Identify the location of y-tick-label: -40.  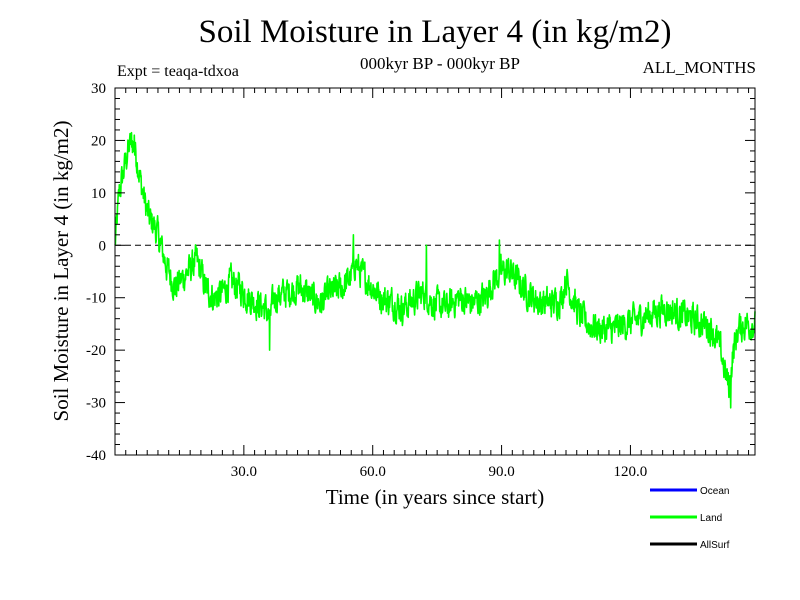
(96, 456).